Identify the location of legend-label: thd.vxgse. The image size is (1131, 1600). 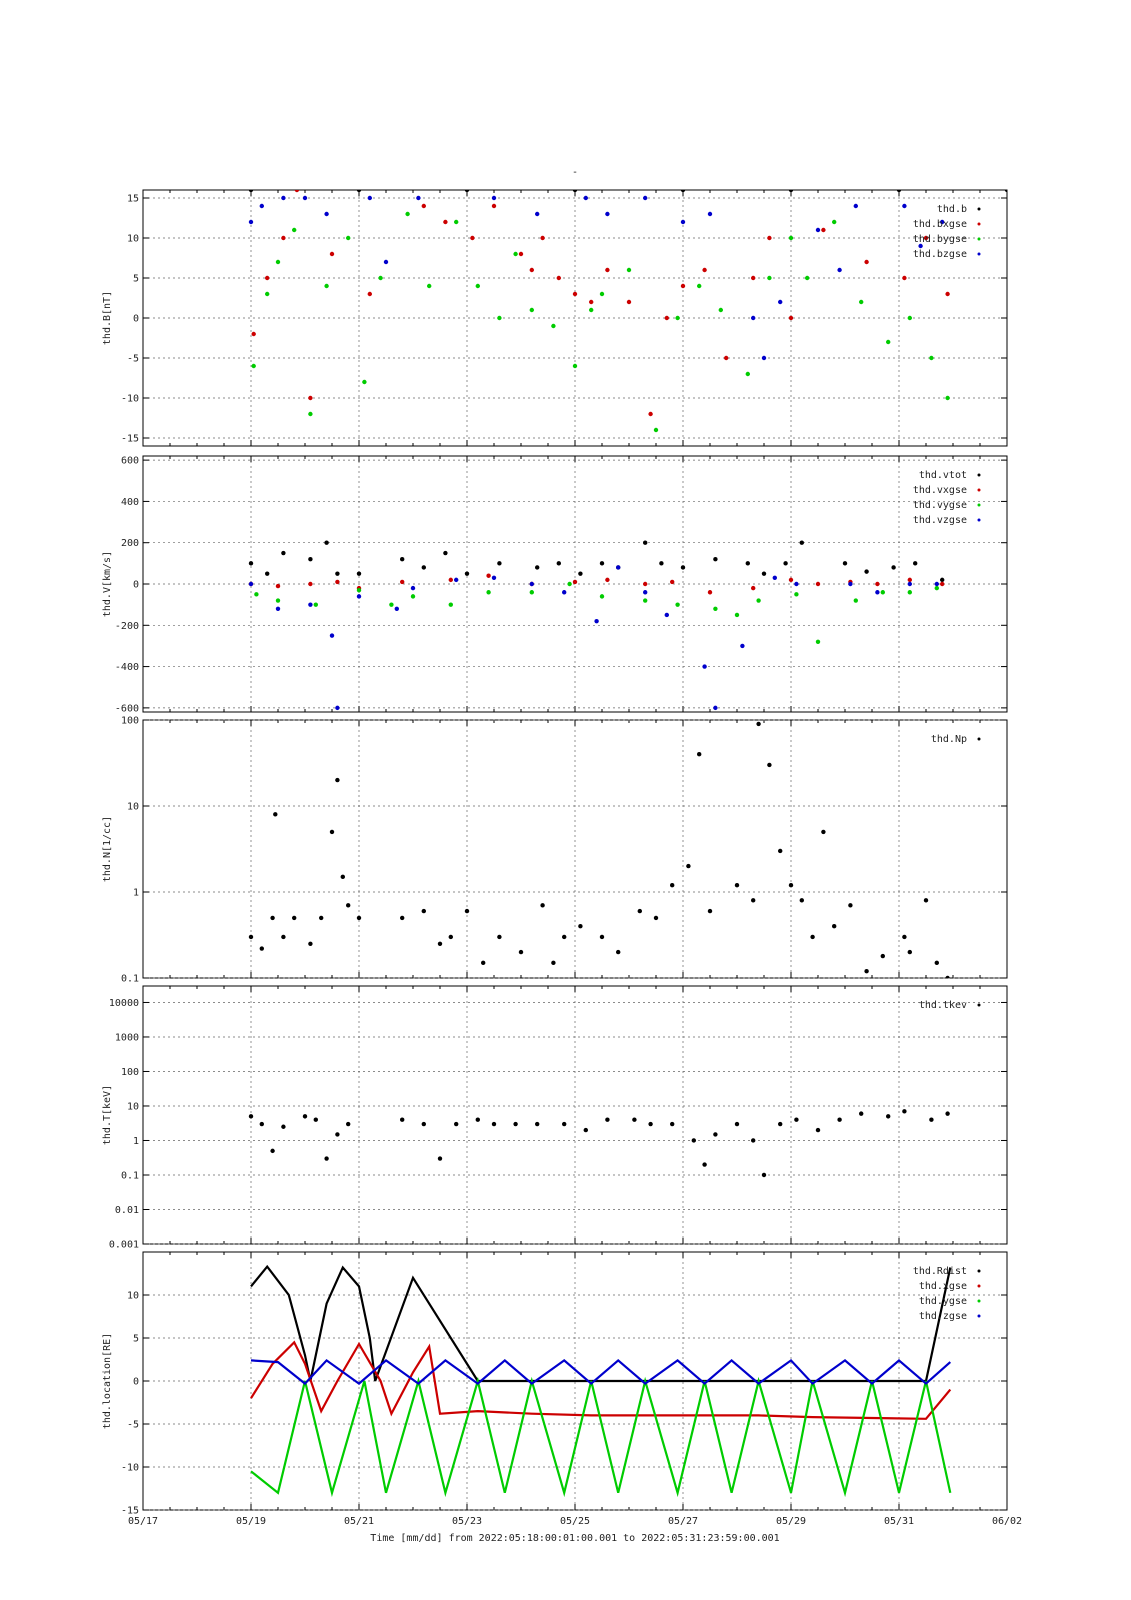
(940, 490).